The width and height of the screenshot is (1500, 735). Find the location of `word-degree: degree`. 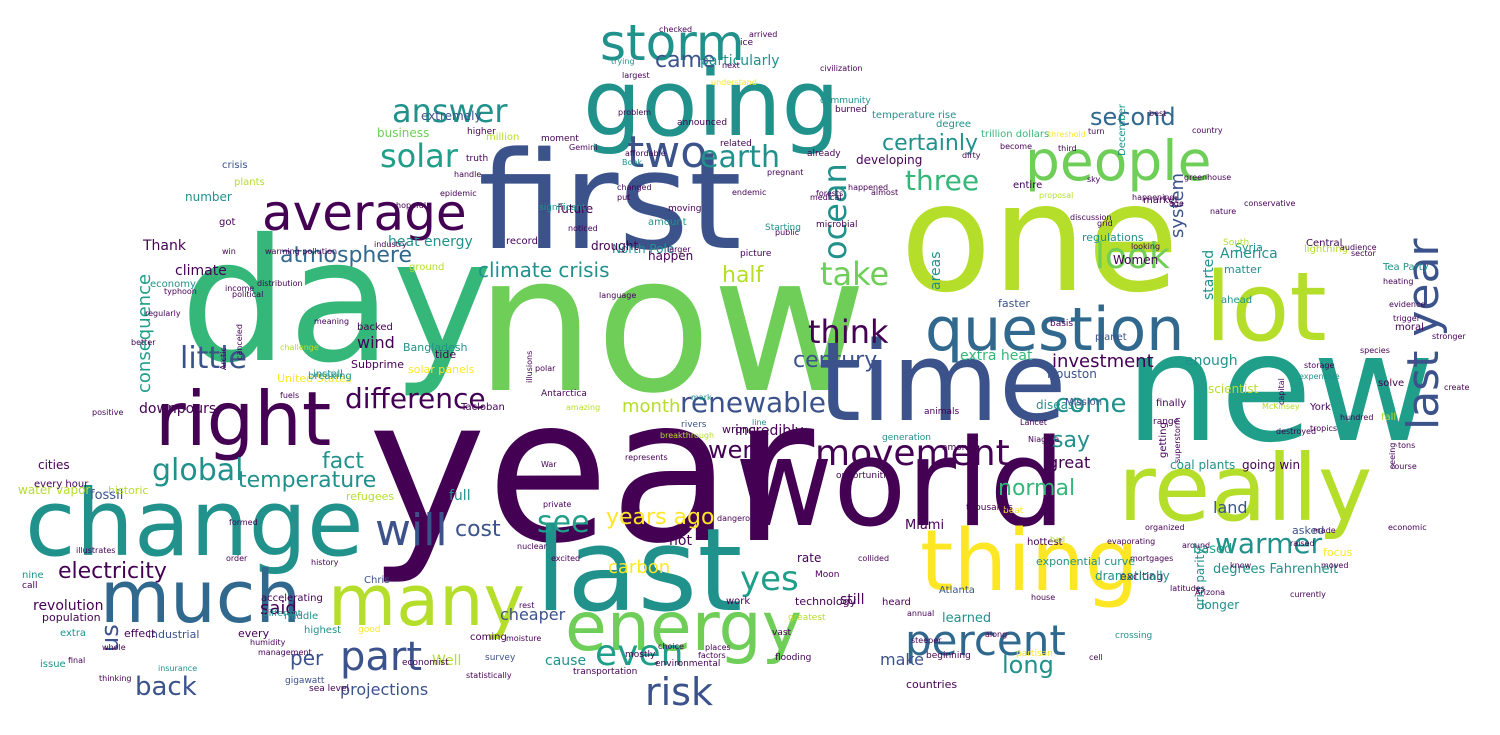

word-degree: degree is located at coordinates (953, 124).